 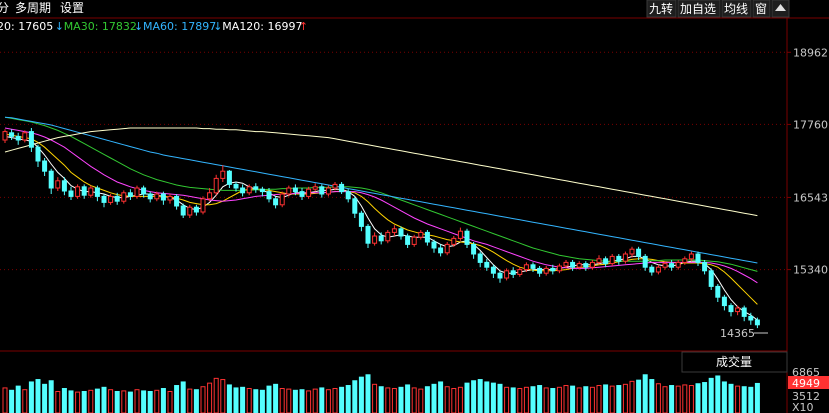 I want to click on low-marker: 14365, so click(x=744, y=333).